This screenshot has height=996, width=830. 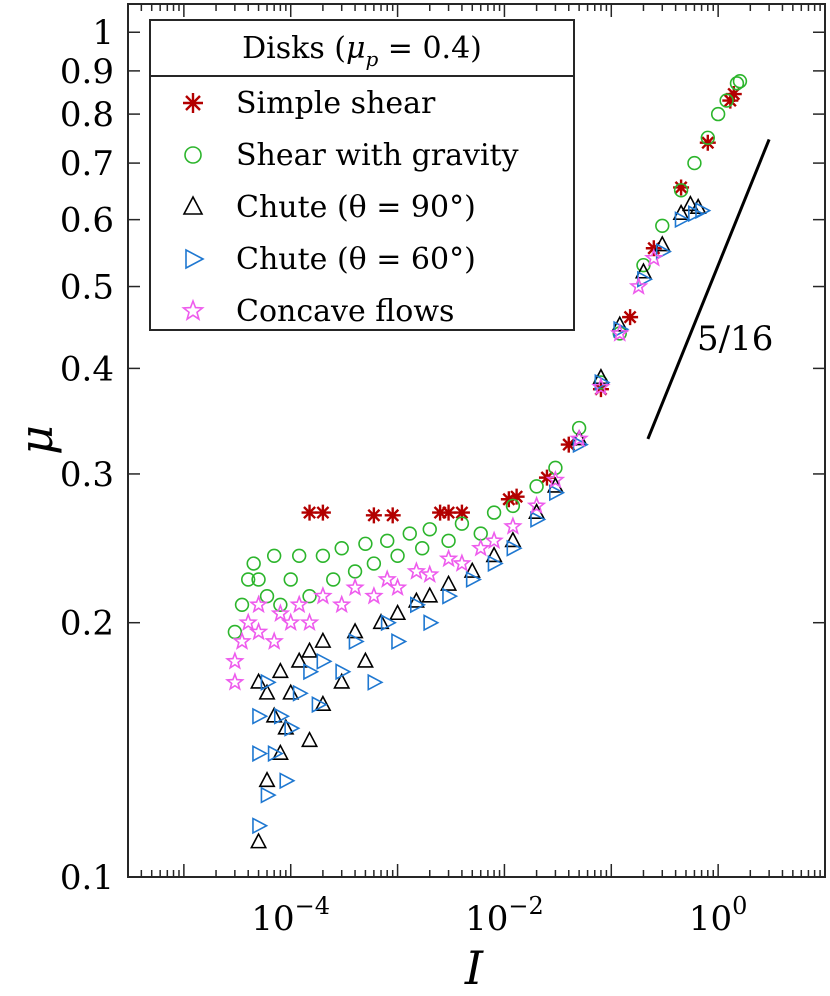 I want to click on slope-annotation-label: 5/16, so click(x=735, y=339).